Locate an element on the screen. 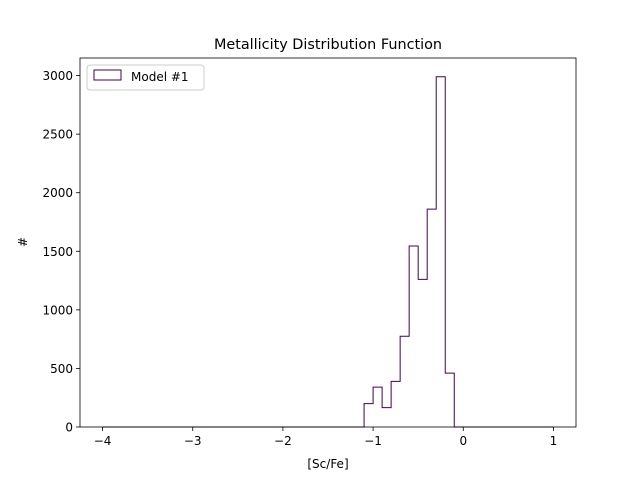  y-tick-label: 3000 is located at coordinates (57, 76).